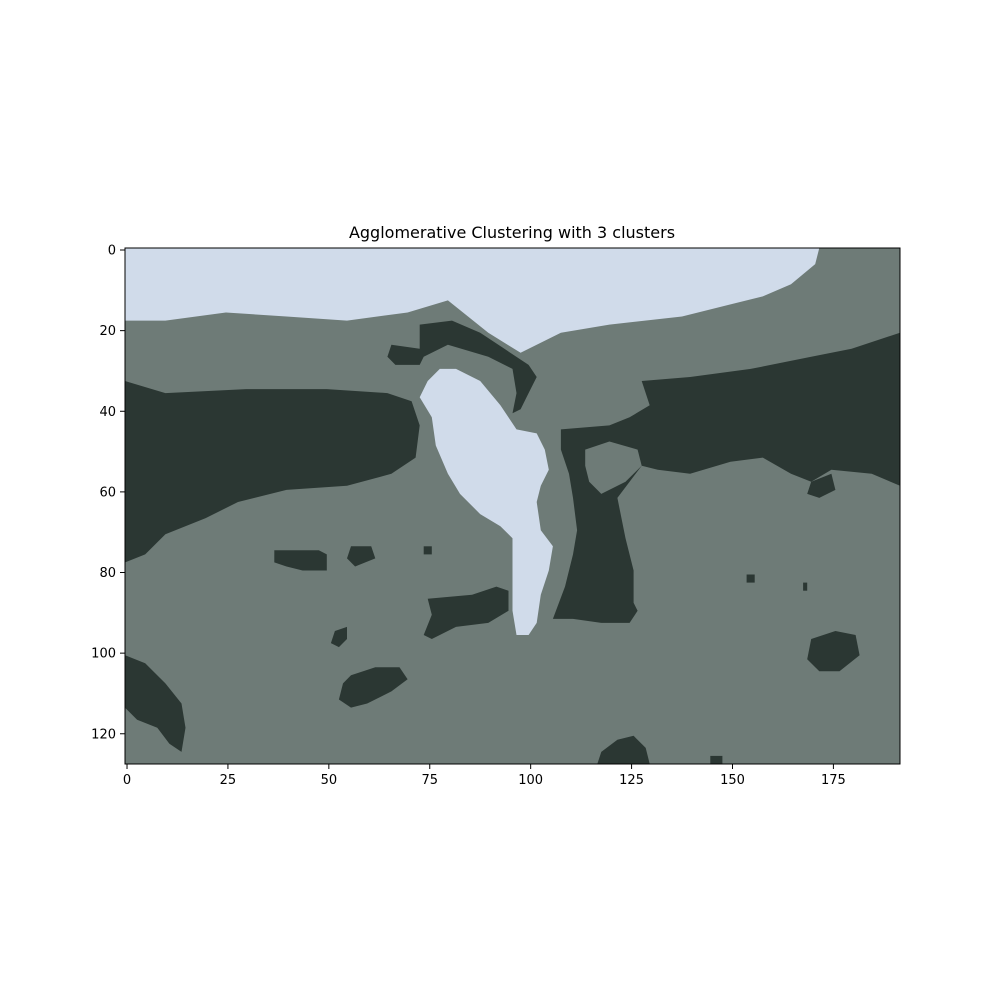 This screenshot has width=1000, height=1000. I want to click on y-tick-label: 0, so click(112, 251).